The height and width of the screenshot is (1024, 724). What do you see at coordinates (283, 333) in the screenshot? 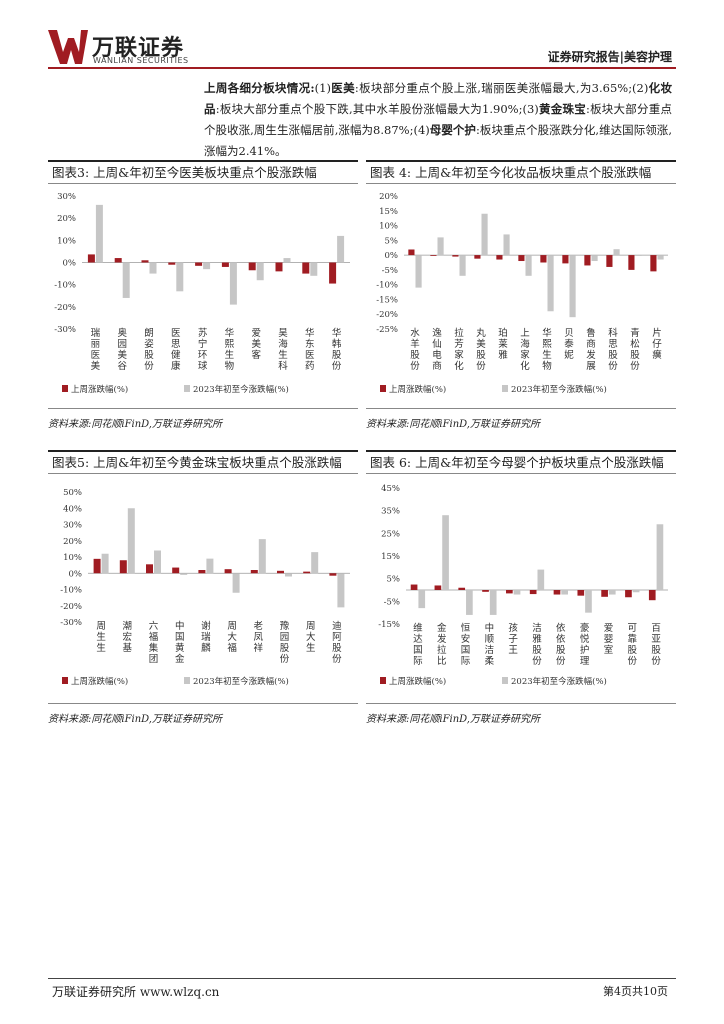
I see `category-label: 昊` at bounding box center [283, 333].